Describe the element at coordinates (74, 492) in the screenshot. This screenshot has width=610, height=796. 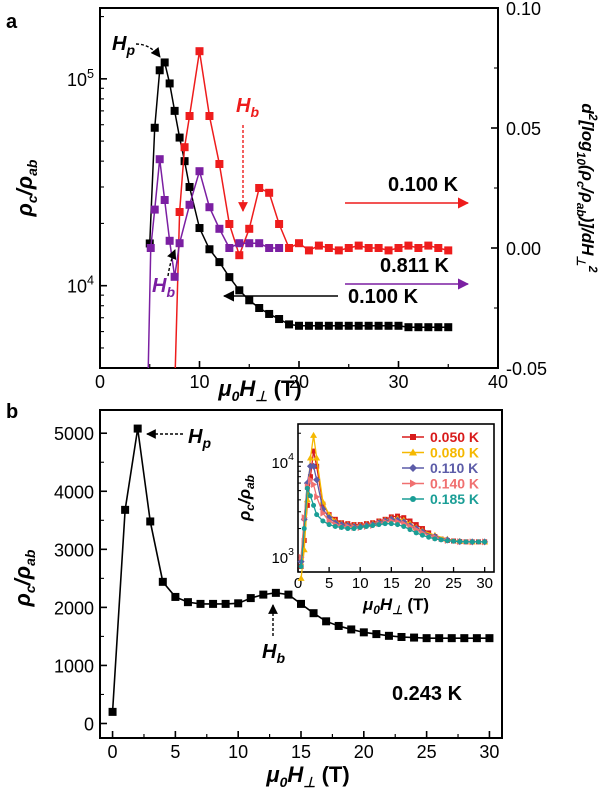
I see `panel-b-y-tick-label: 4000` at that location.